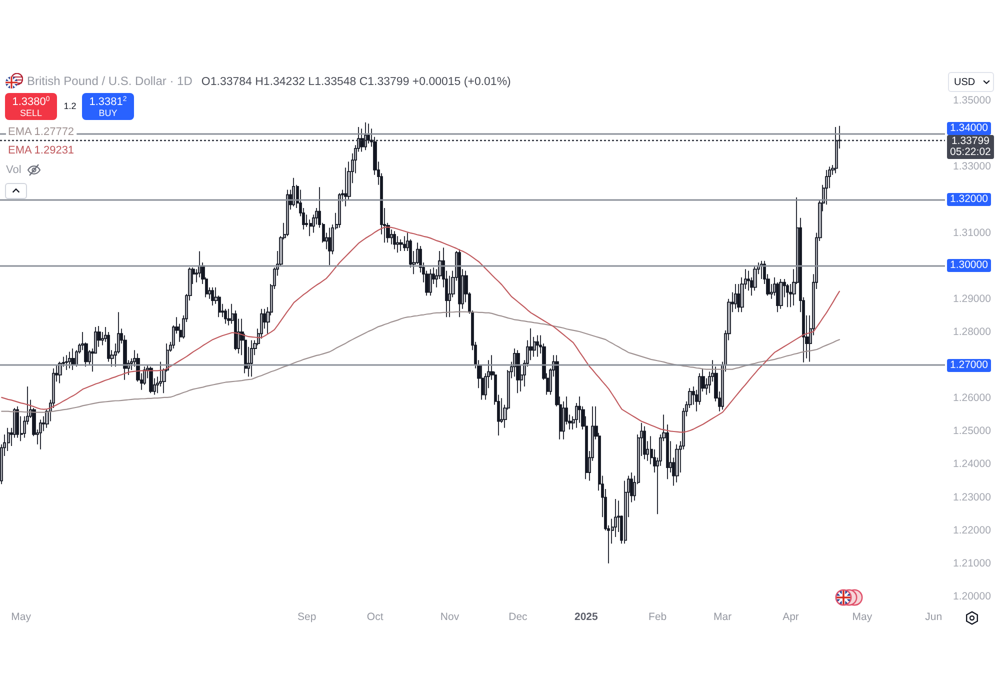 The height and width of the screenshot is (700, 1000). I want to click on text: EMA 1.27772, so click(41, 132).